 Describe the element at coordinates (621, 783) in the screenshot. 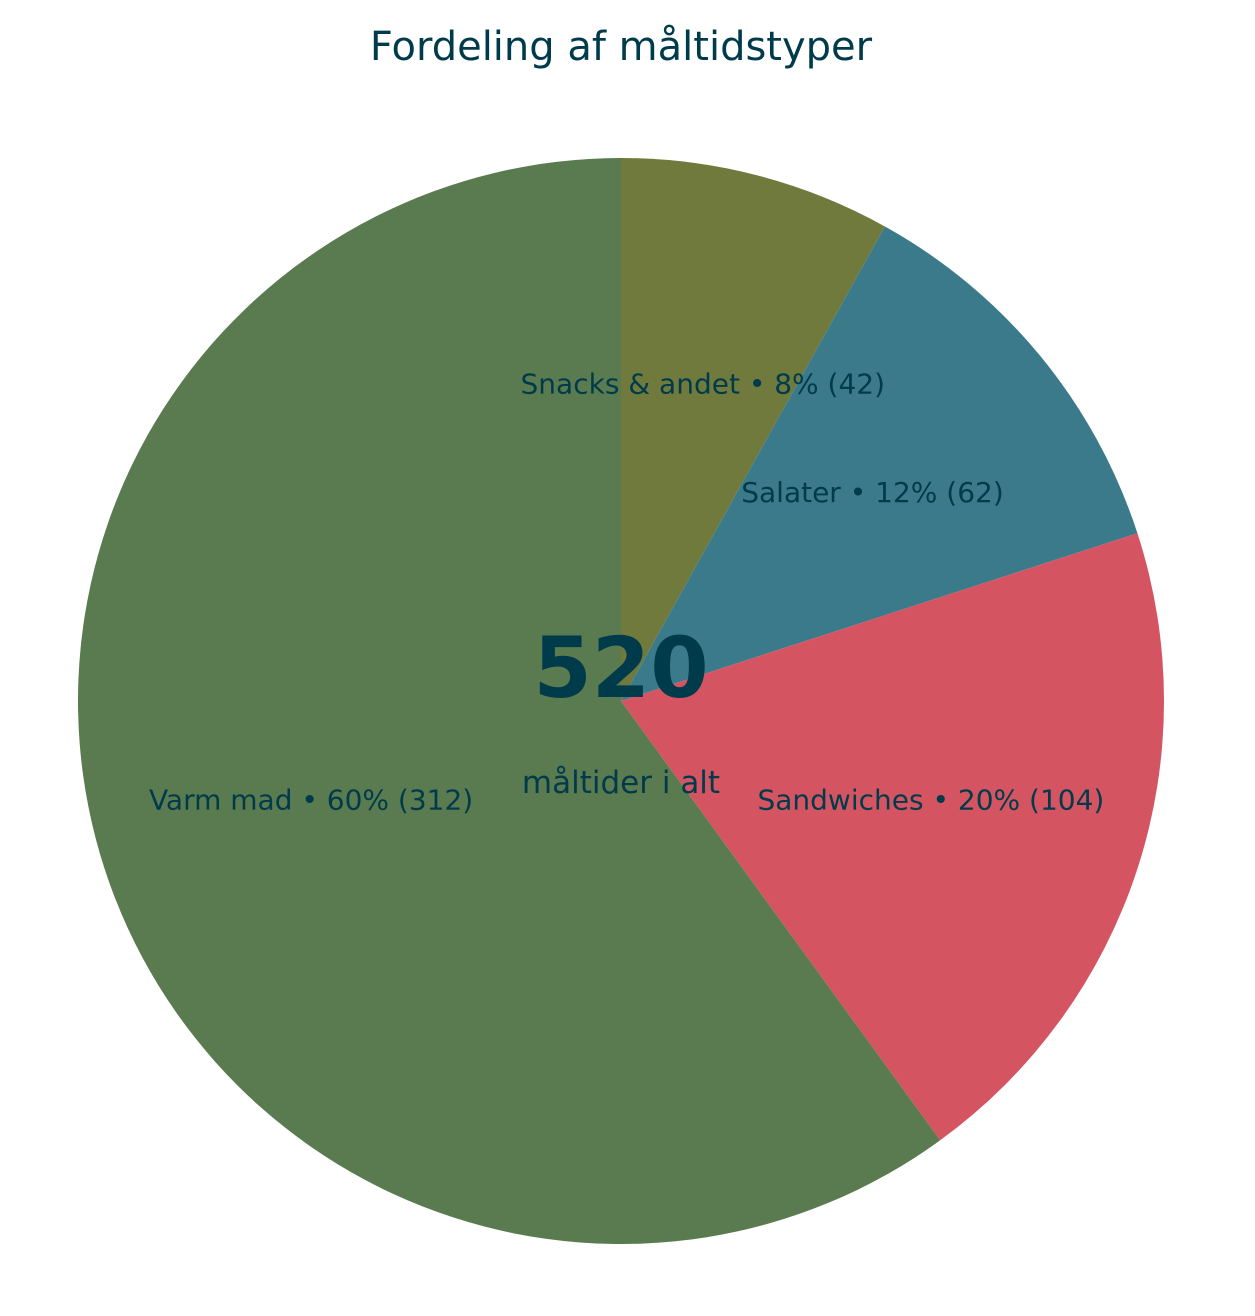

I see `center-caption: måltider i alt` at that location.